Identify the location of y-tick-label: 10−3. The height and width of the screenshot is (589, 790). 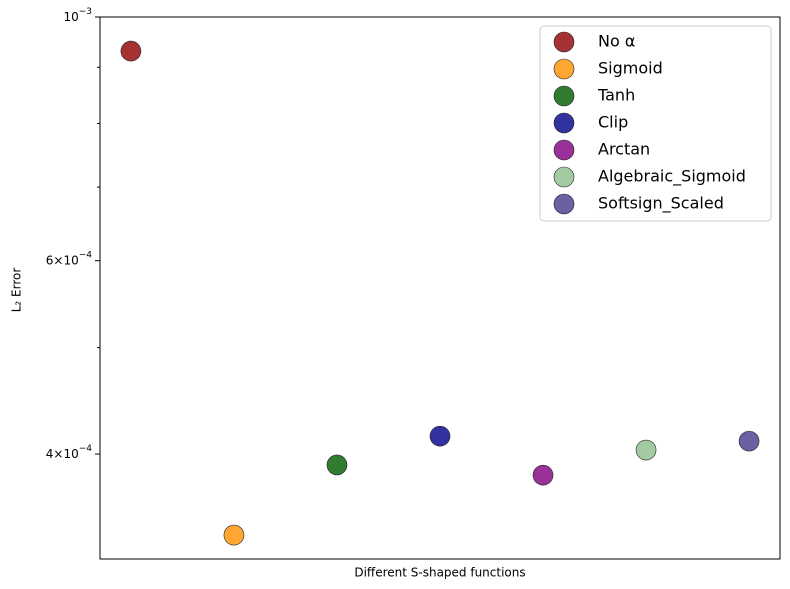
(77, 15).